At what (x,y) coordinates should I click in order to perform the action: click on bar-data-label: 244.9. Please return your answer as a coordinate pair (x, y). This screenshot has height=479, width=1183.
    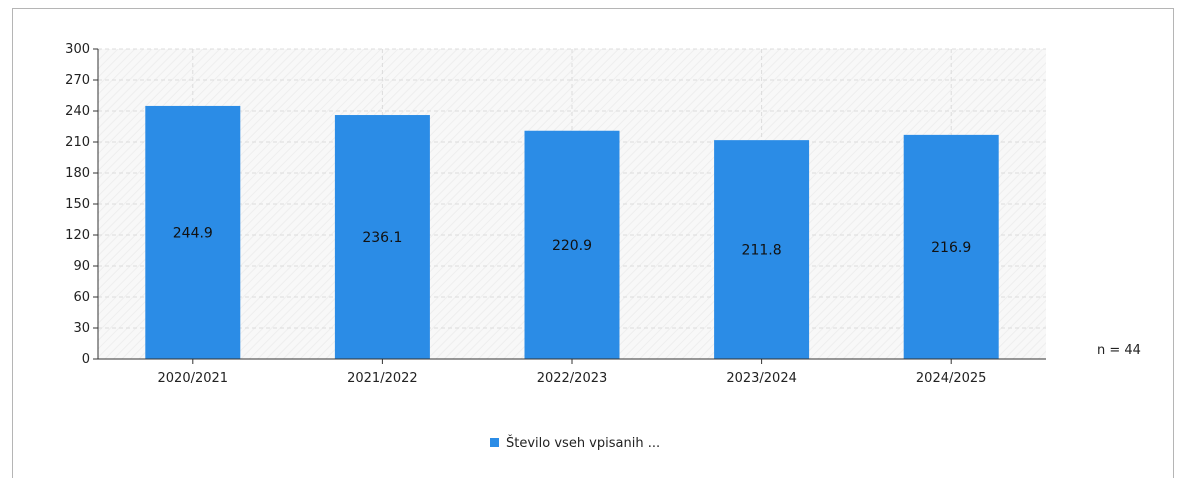
    Looking at the image, I should click on (193, 233).